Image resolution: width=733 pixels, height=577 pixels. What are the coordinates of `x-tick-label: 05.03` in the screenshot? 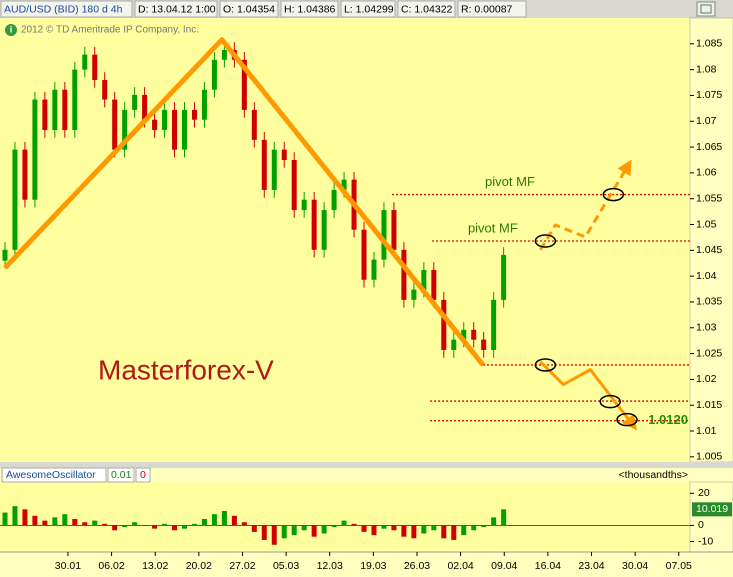 It's located at (286, 566).